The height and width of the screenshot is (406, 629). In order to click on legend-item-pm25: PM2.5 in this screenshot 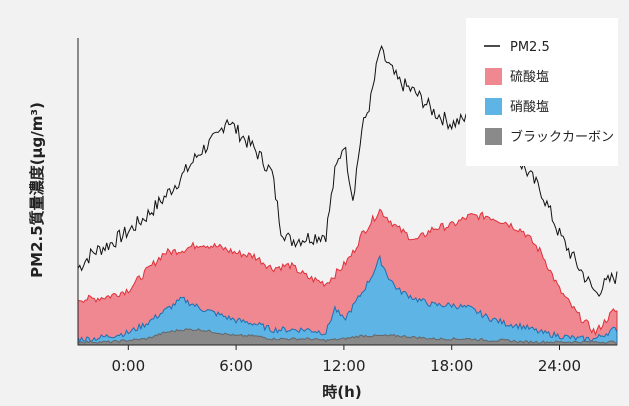, I will do `click(517, 47)`.